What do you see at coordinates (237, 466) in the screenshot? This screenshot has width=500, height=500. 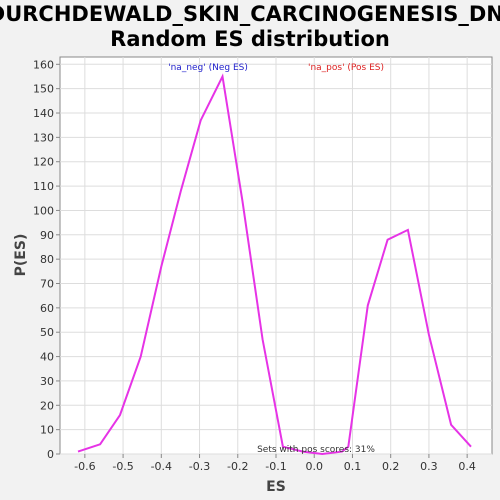 I see `x-tick-label: -0.2` at bounding box center [237, 466].